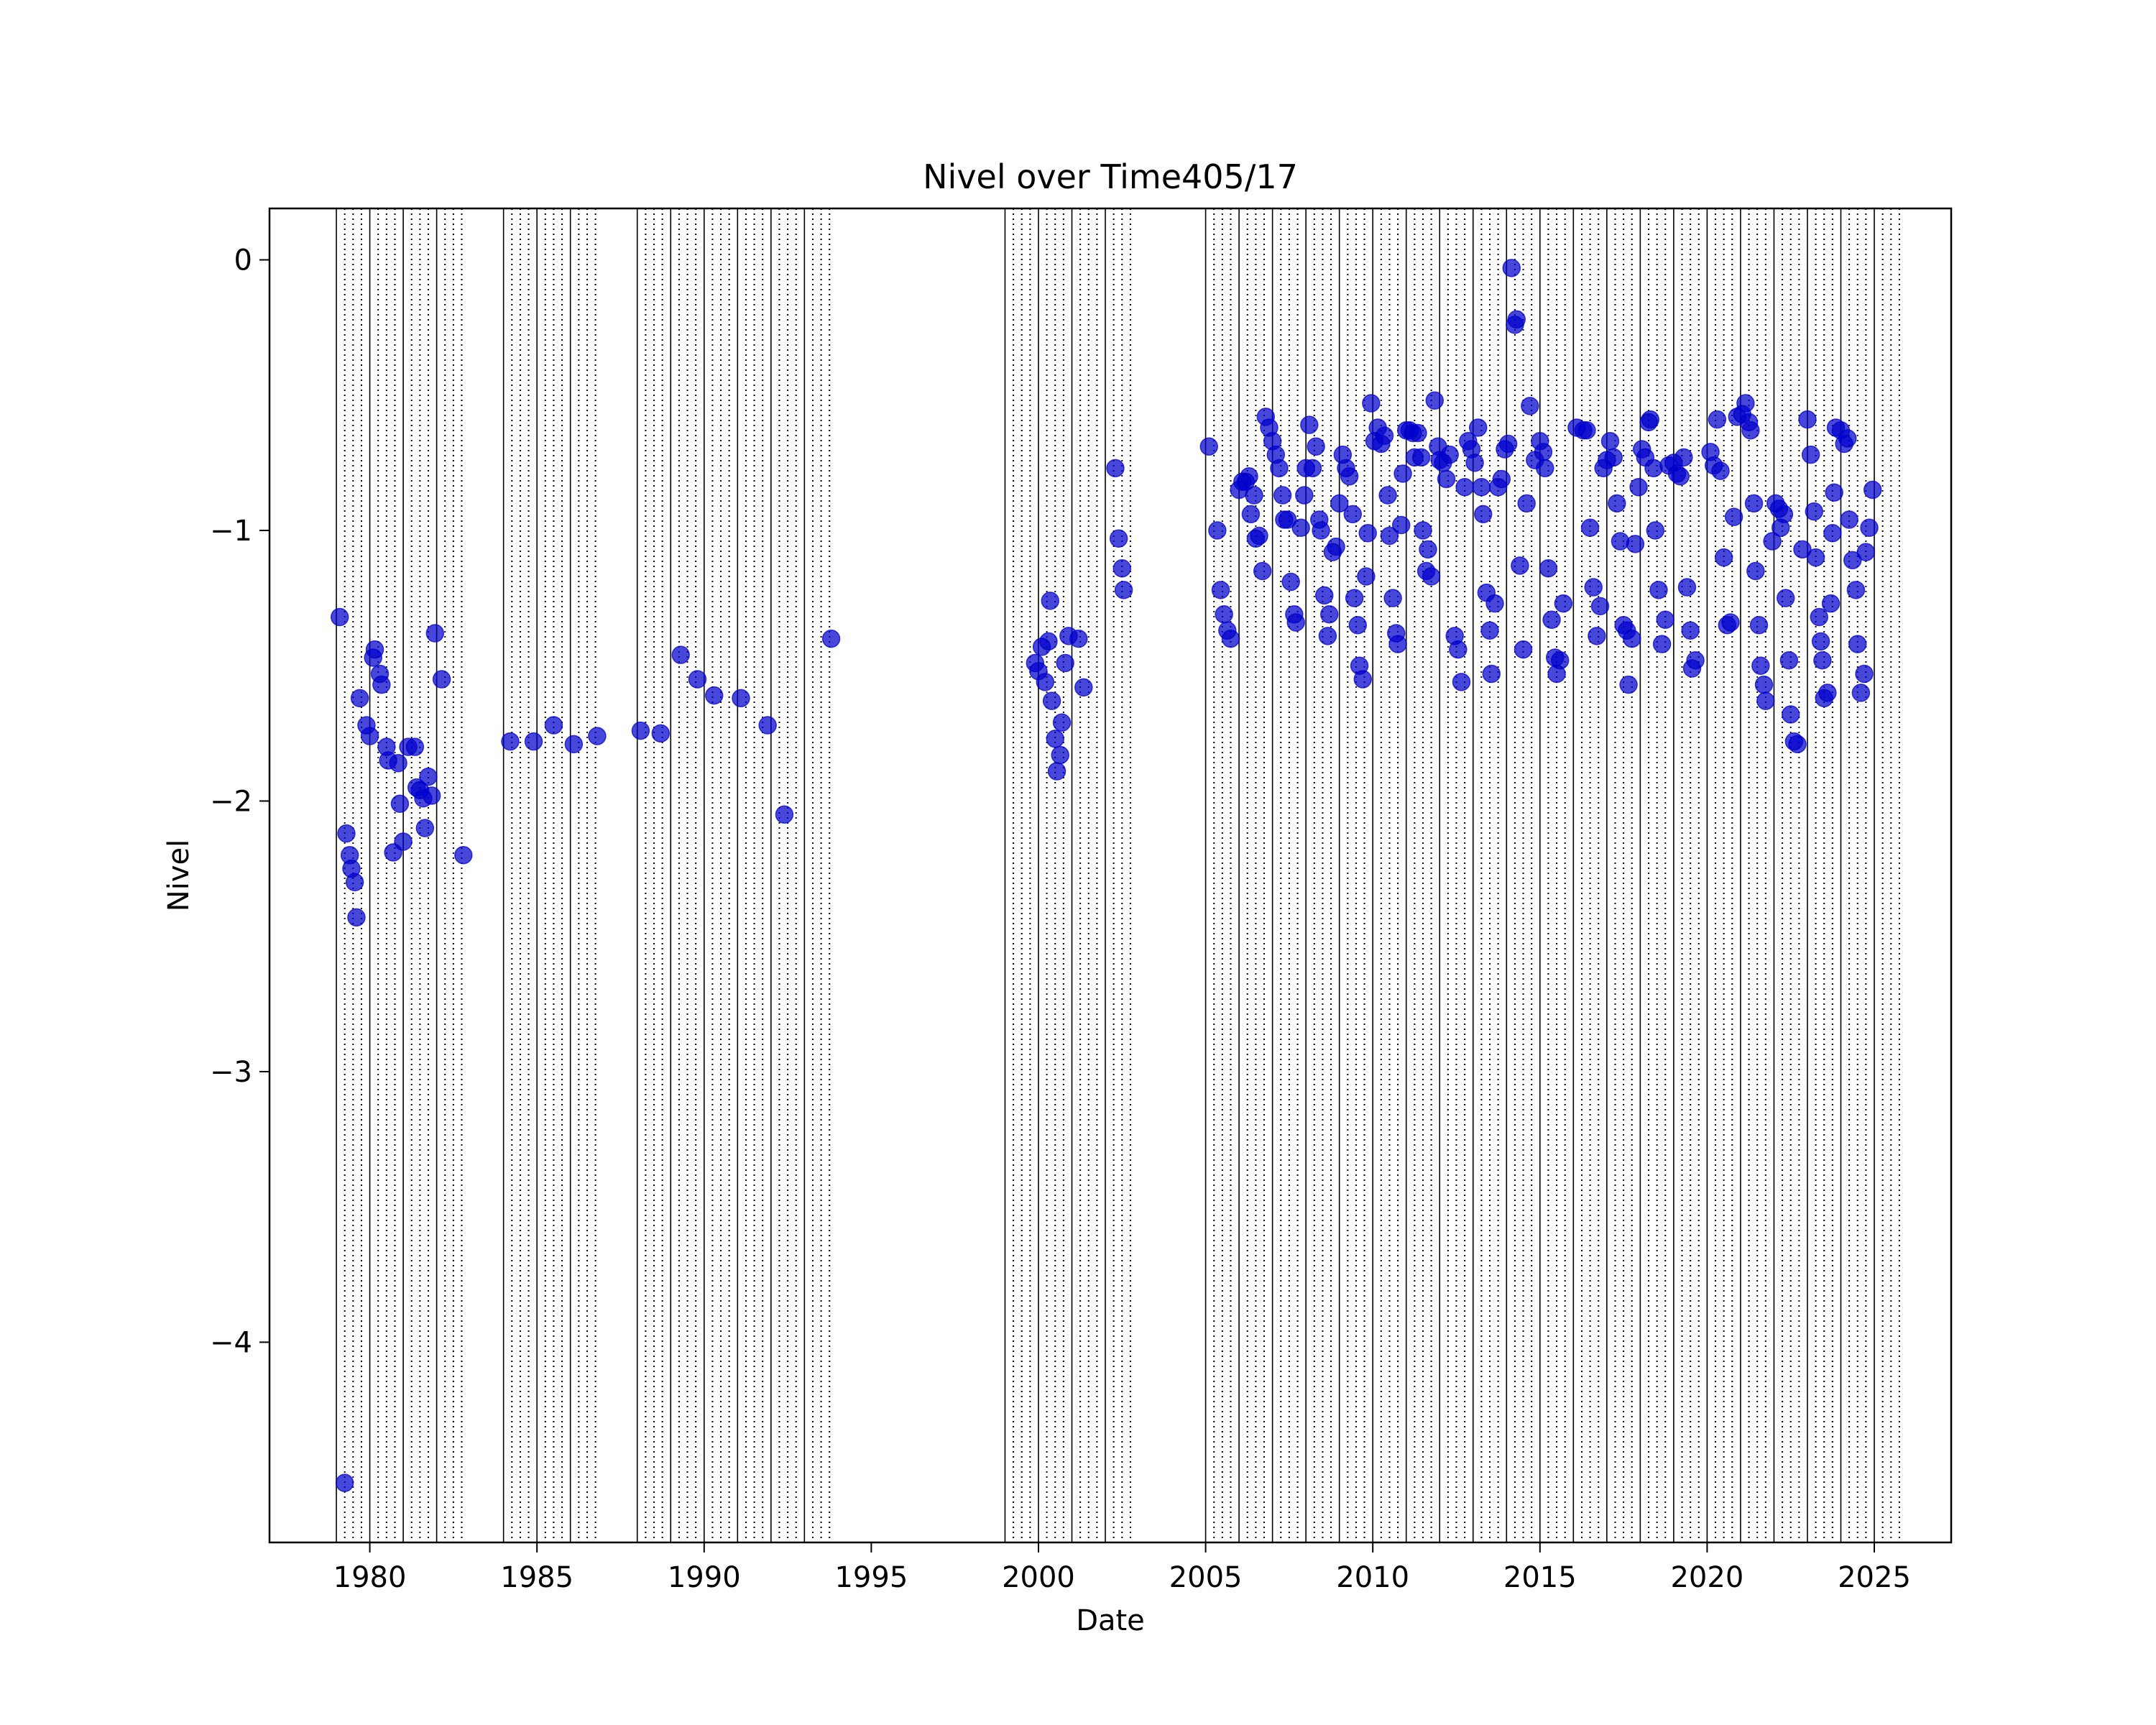  I want to click on x-axis-label: Date, so click(1110, 1620).